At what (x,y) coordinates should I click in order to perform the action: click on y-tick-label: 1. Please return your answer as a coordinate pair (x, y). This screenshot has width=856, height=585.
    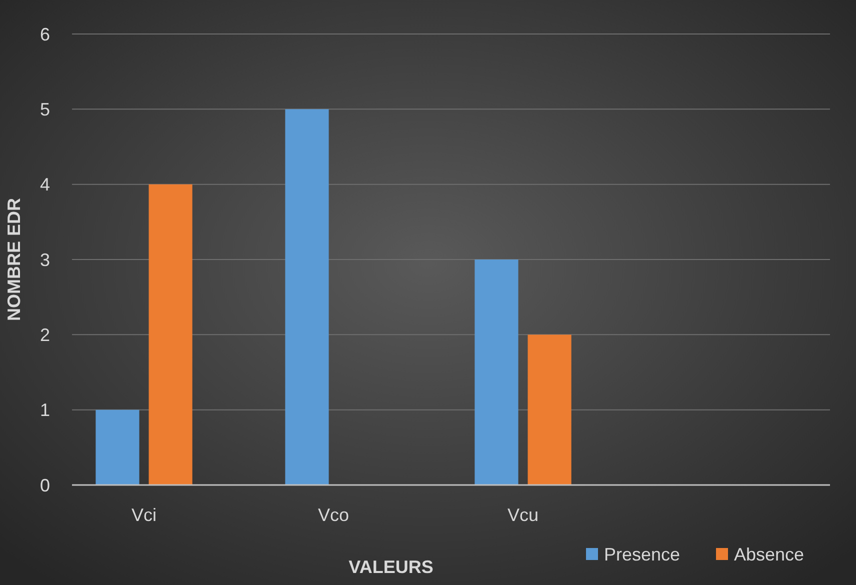
    Looking at the image, I should click on (45, 410).